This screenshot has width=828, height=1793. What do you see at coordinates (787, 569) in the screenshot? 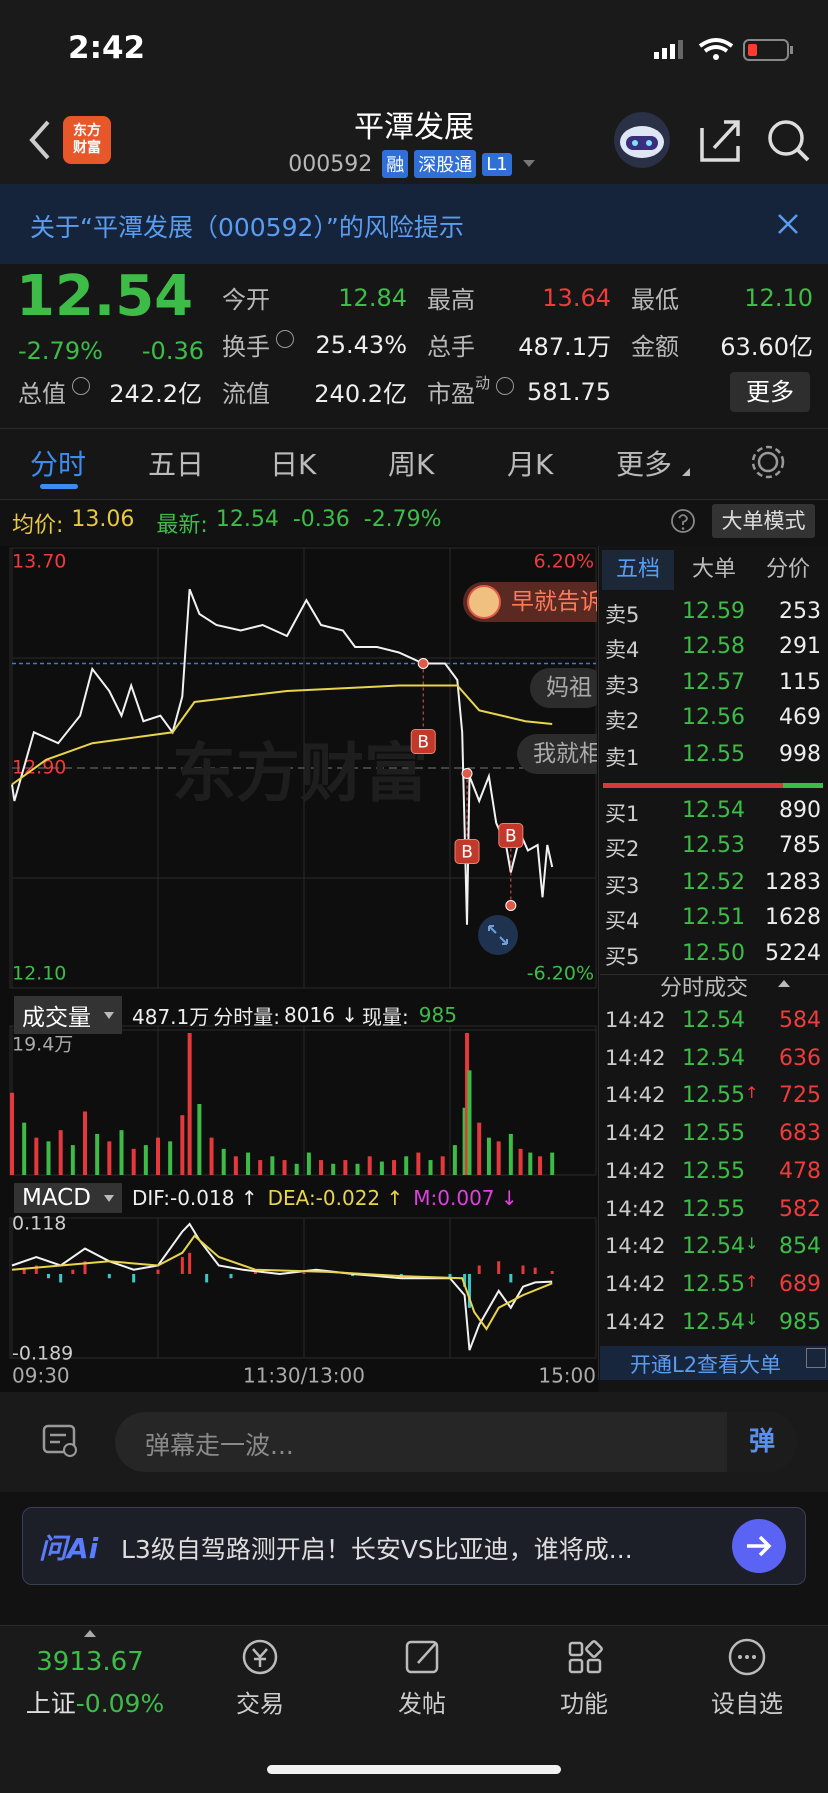
I see `panel-tab: 分价` at bounding box center [787, 569].